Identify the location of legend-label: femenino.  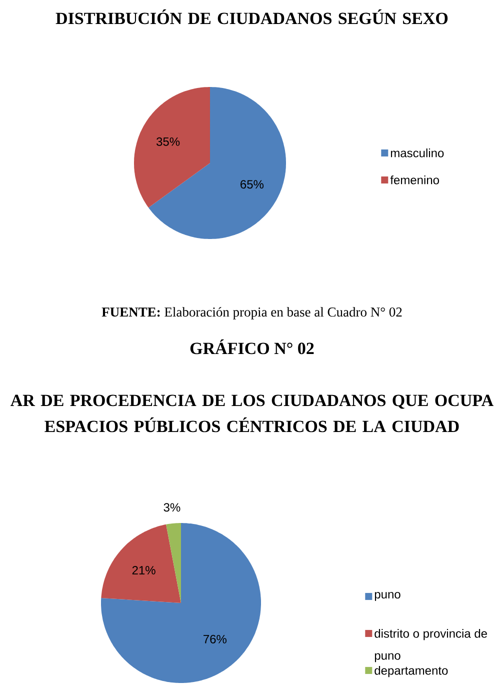
(415, 179).